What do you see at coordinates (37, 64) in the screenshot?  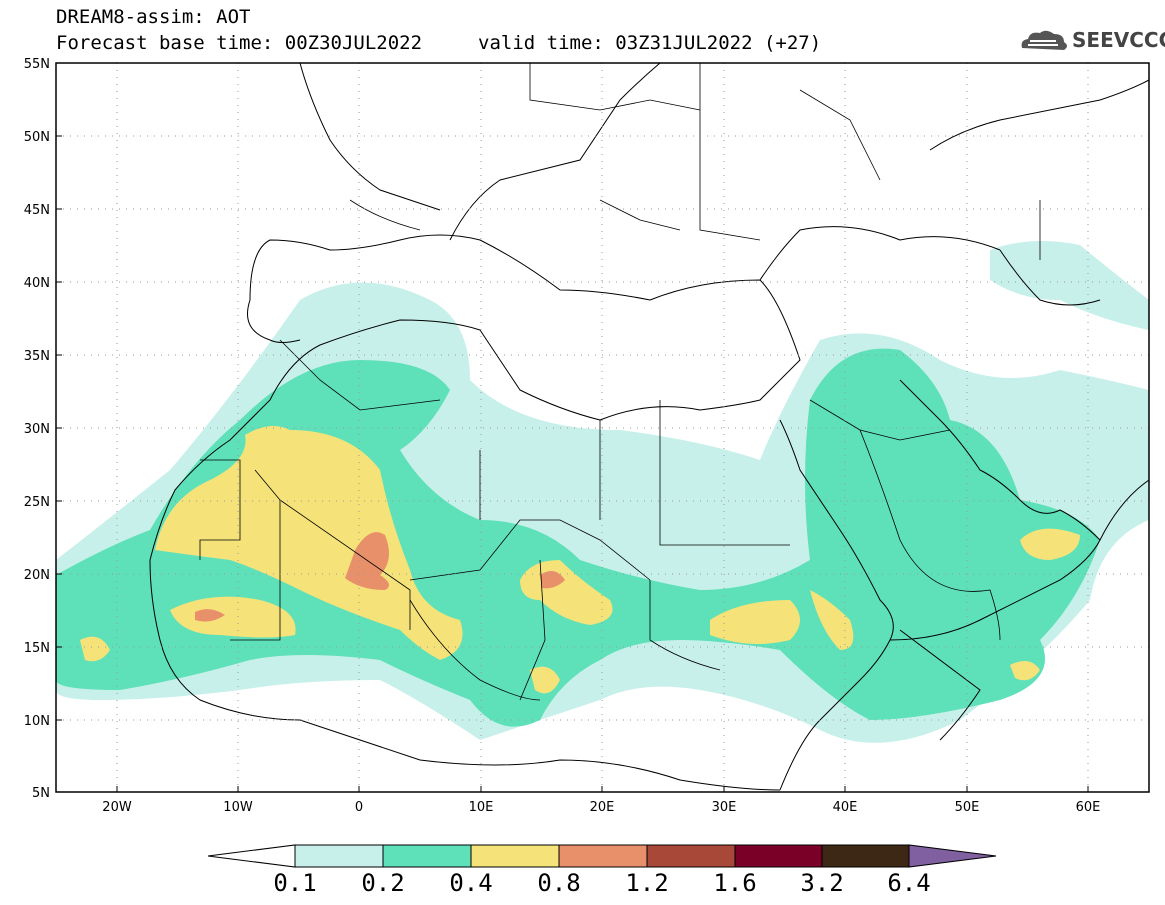 I see `lat-label: 55N` at bounding box center [37, 64].